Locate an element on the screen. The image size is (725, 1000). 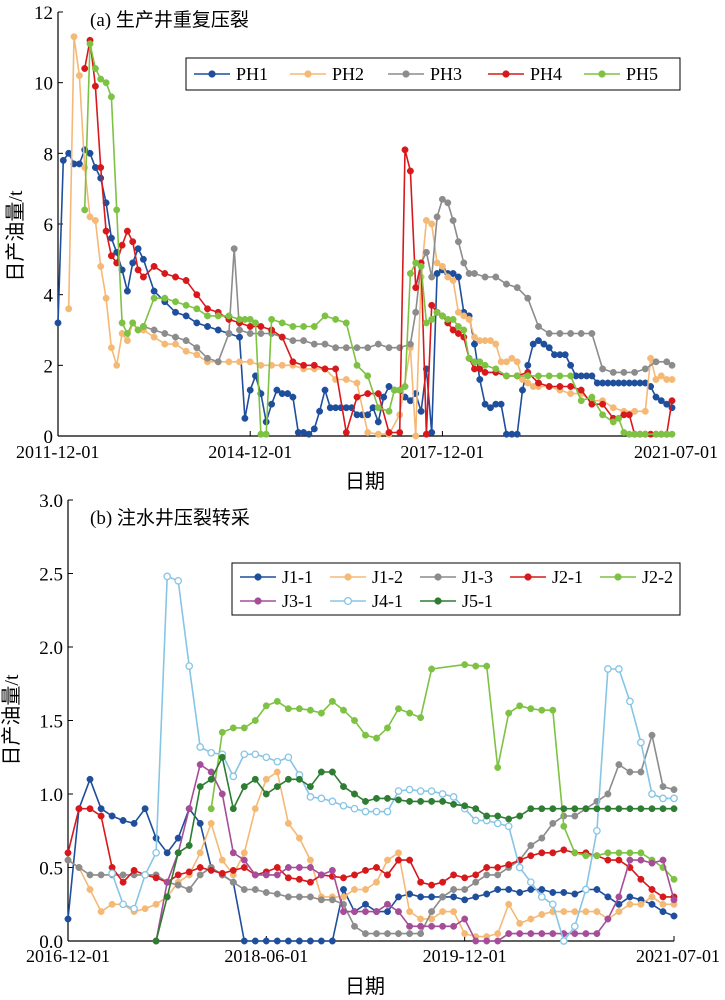
legend-label-J1-1: J1-1 is located at coordinates (297, 577).